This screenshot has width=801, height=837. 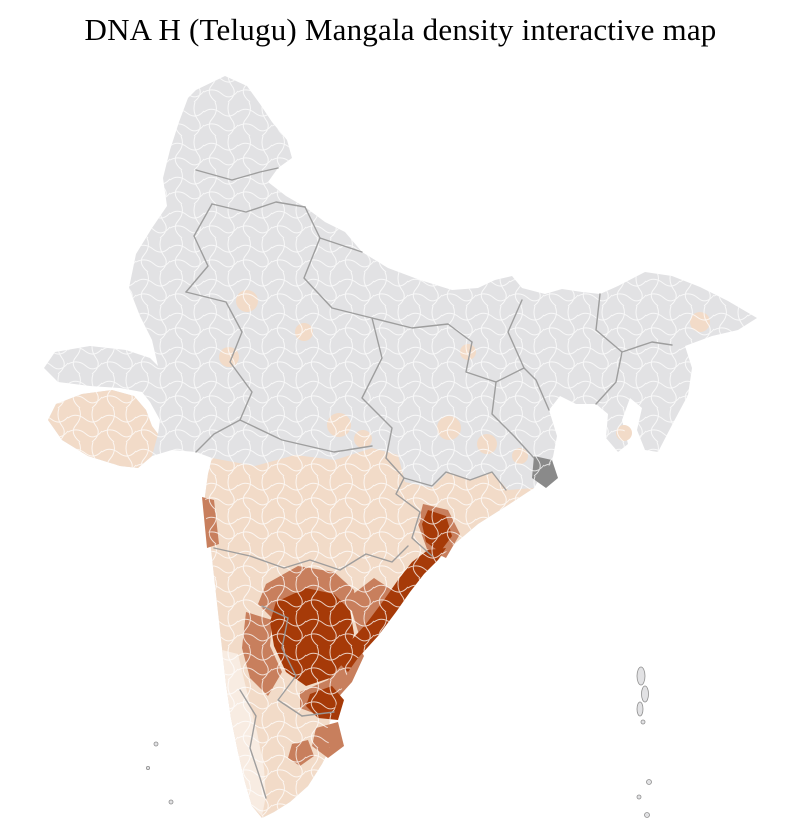 What do you see at coordinates (624, 433) in the screenshot?
I see `region-tripura-district-low` at bounding box center [624, 433].